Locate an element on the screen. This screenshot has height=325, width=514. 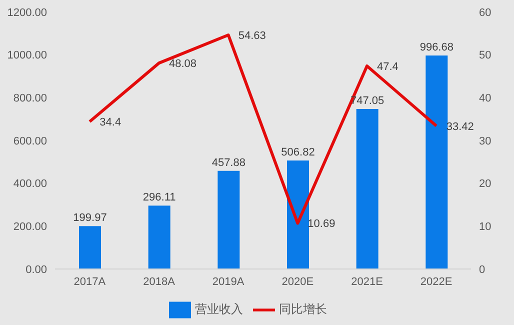
data-label: 296.11 is located at coordinates (159, 198).